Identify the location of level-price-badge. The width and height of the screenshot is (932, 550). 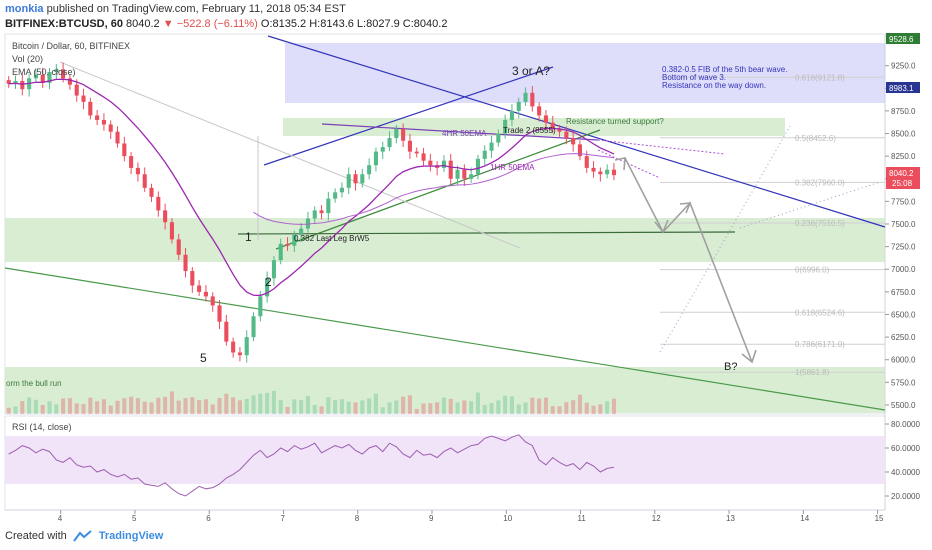
(903, 87).